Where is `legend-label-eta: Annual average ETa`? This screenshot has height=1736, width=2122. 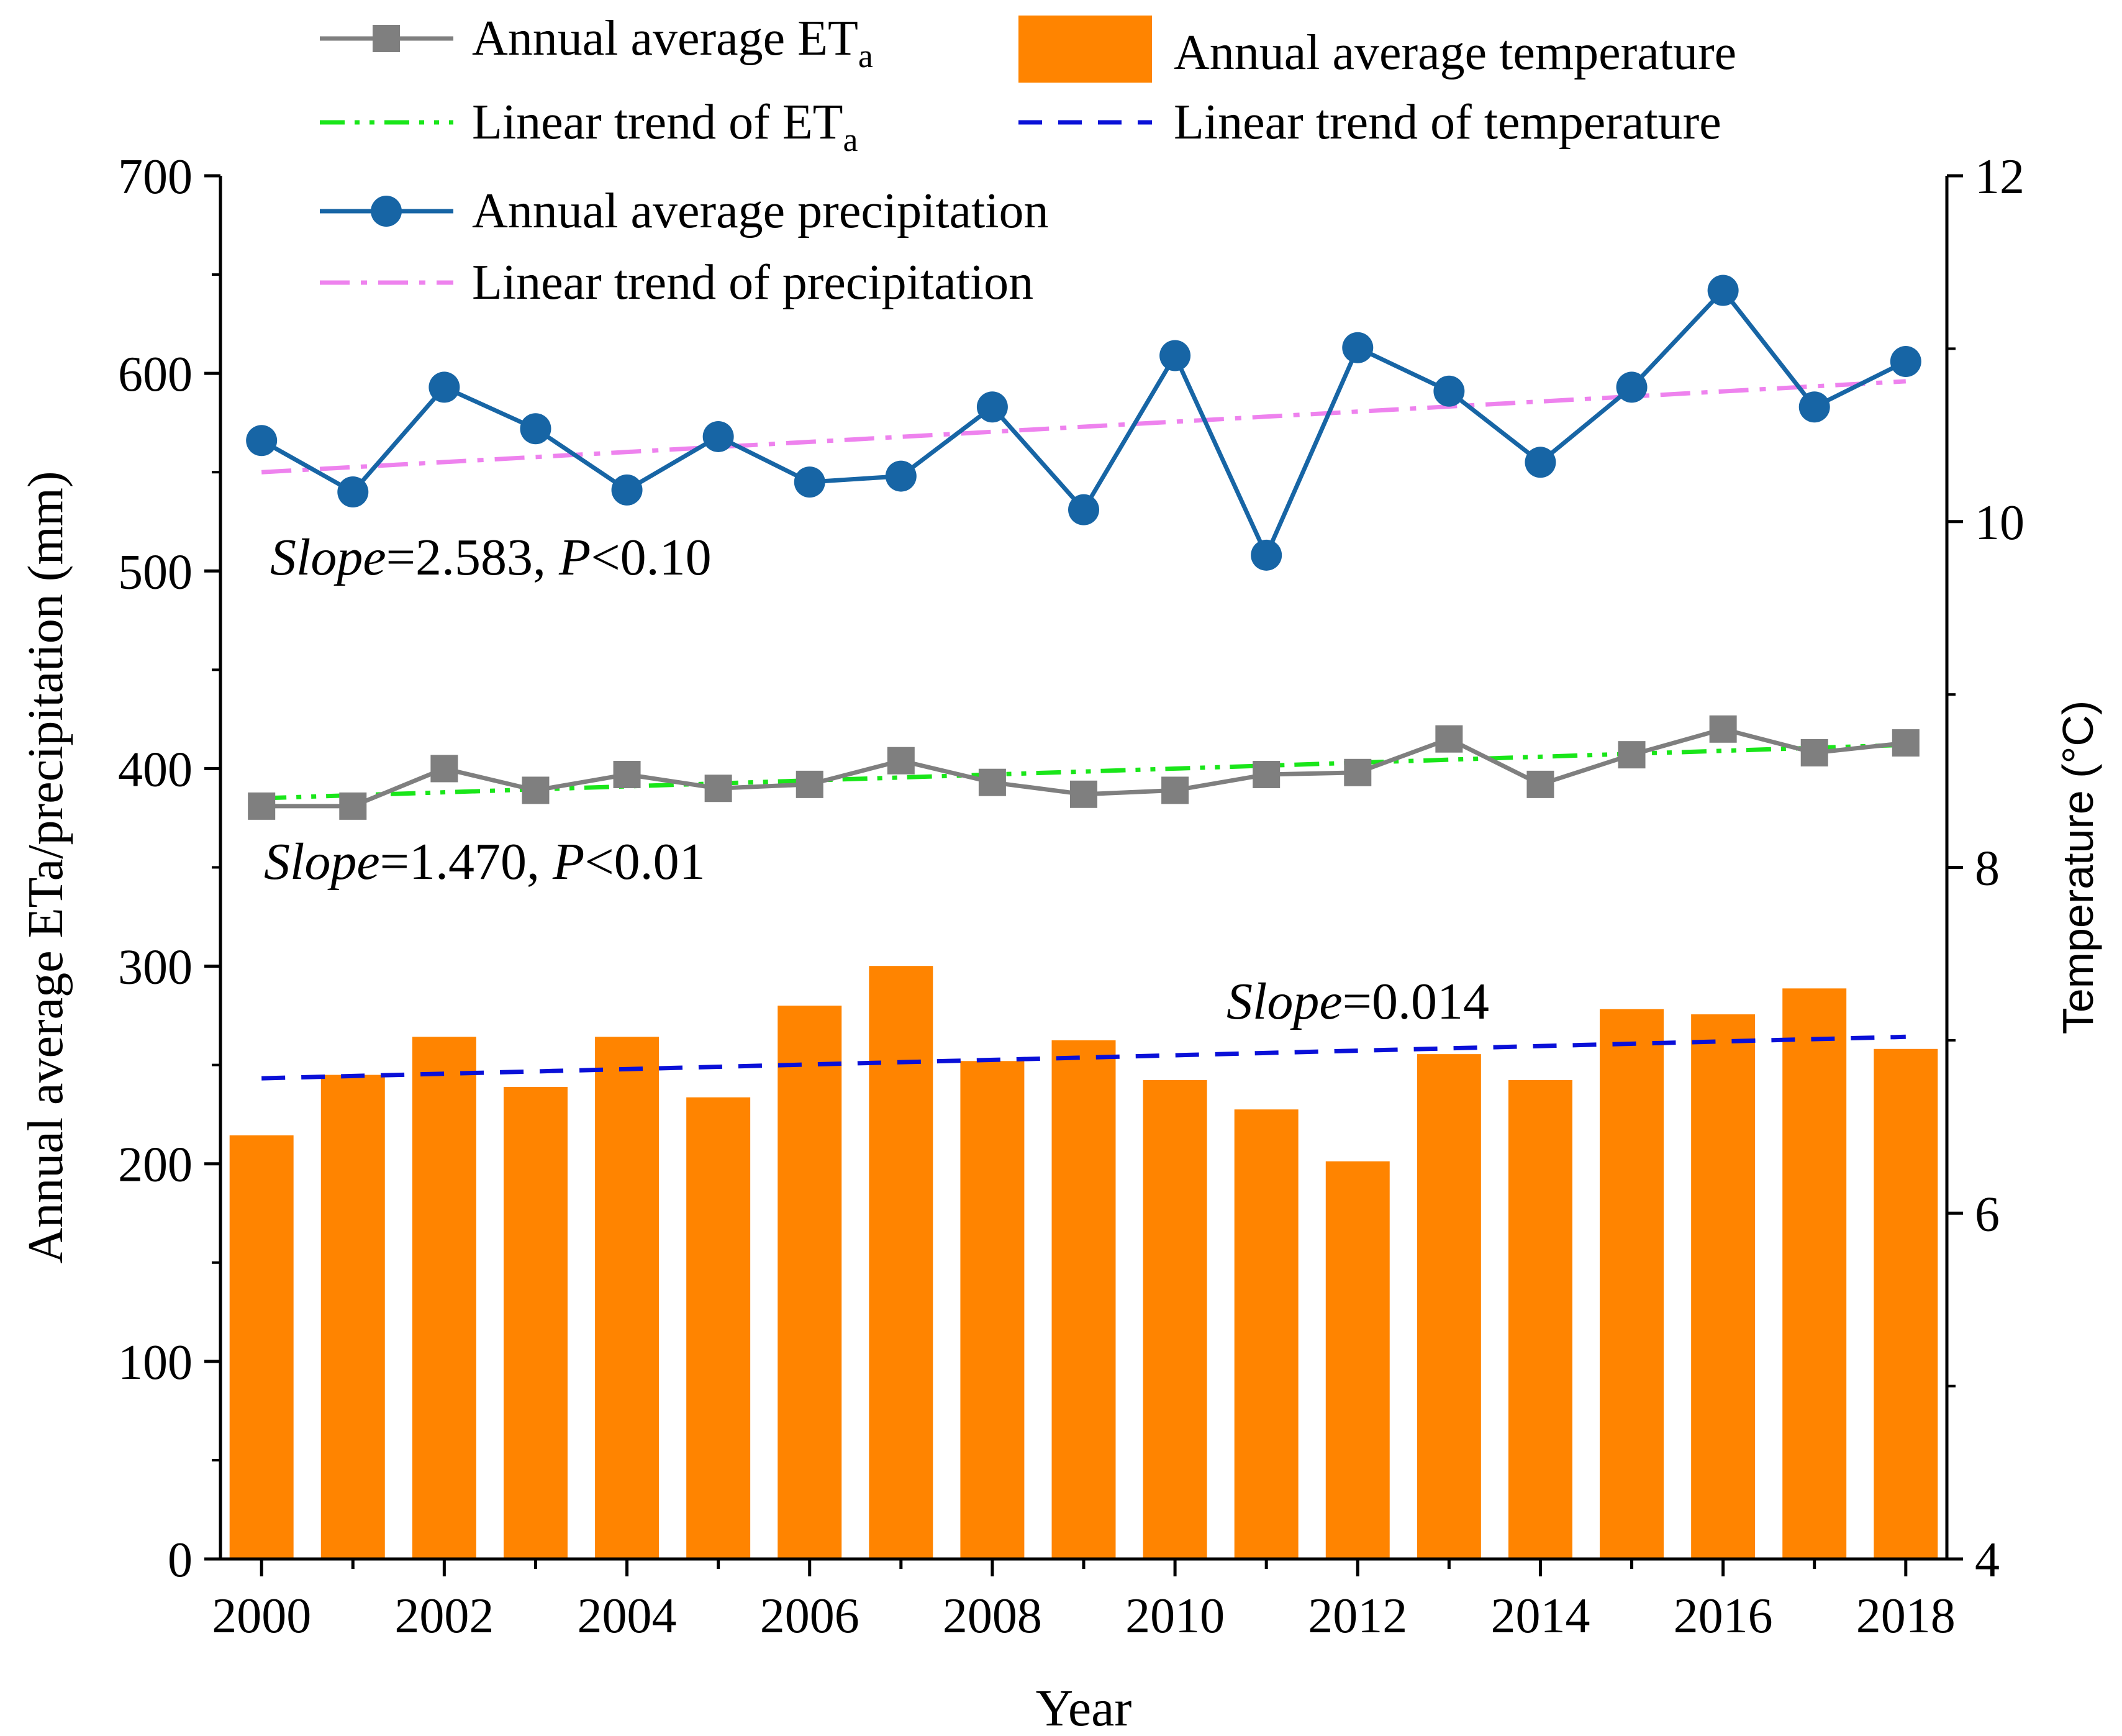 legend-label-eta: Annual average ETa is located at coordinates (673, 43).